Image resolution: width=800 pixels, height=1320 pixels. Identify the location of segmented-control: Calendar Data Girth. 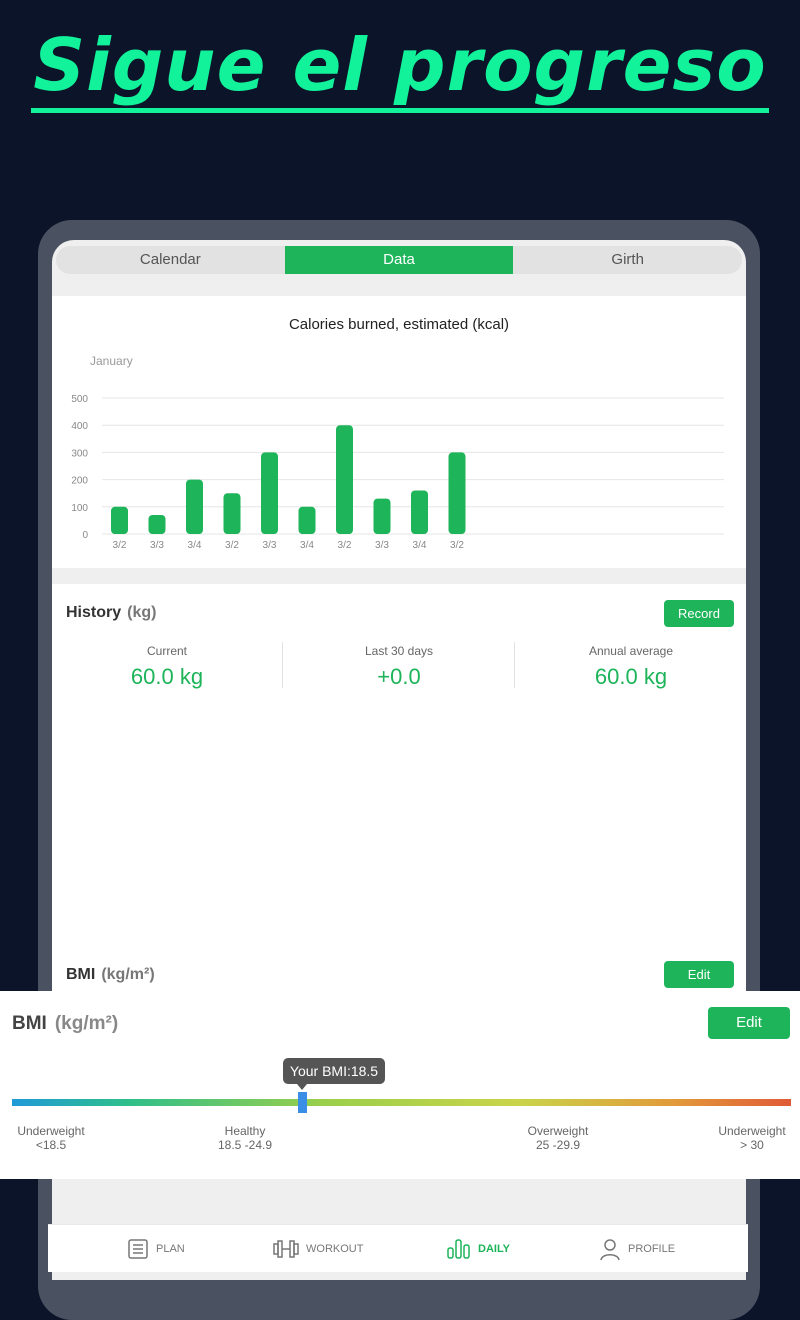
(399, 260).